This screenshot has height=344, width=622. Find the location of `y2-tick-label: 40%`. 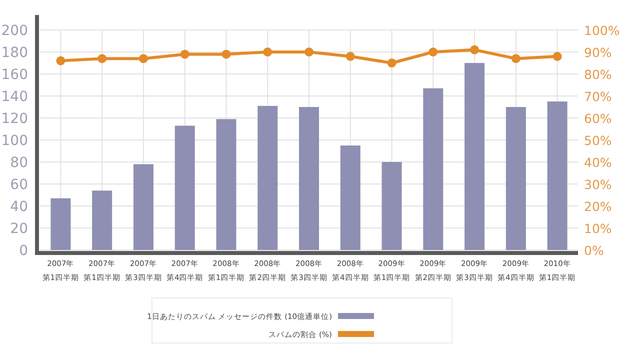

y2-tick-label: 40% is located at coordinates (598, 162).